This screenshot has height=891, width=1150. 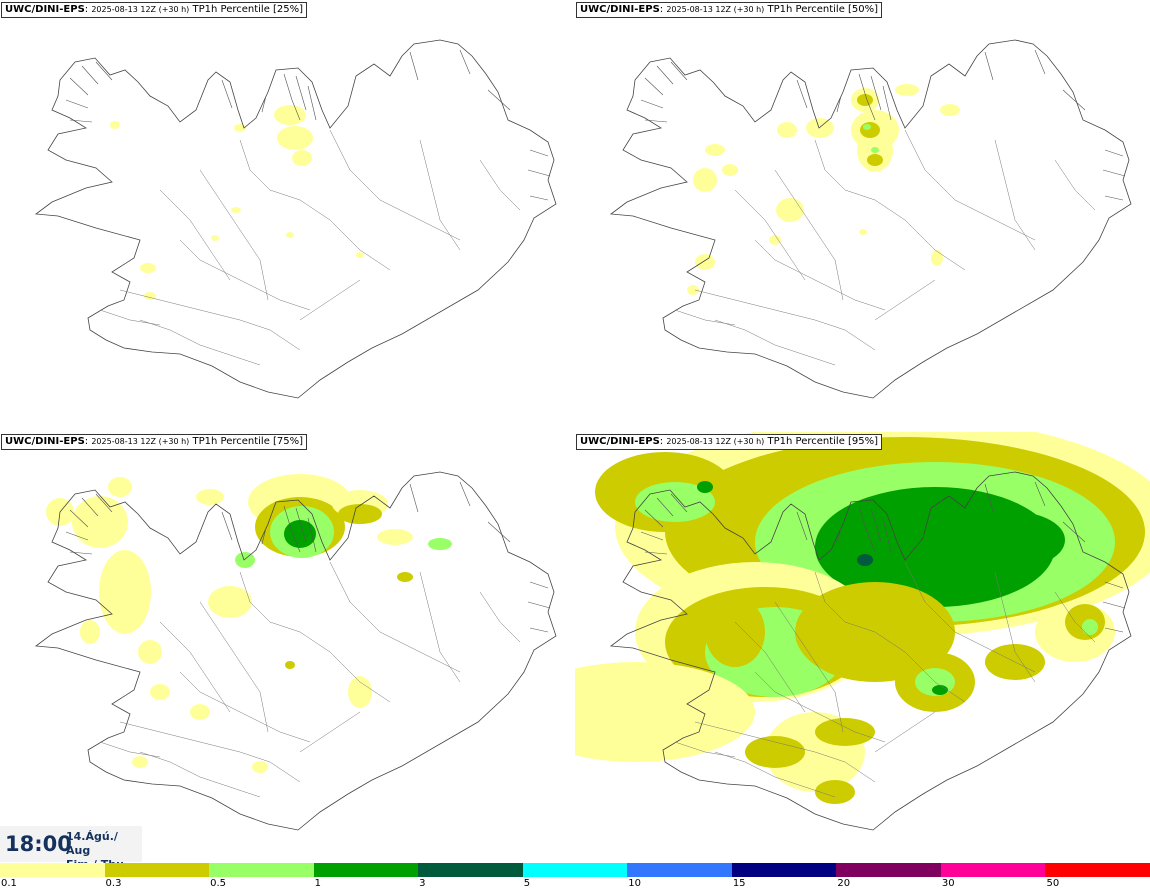 What do you see at coordinates (317, 883) in the screenshot?
I see `legend-tick-label: 1` at bounding box center [317, 883].